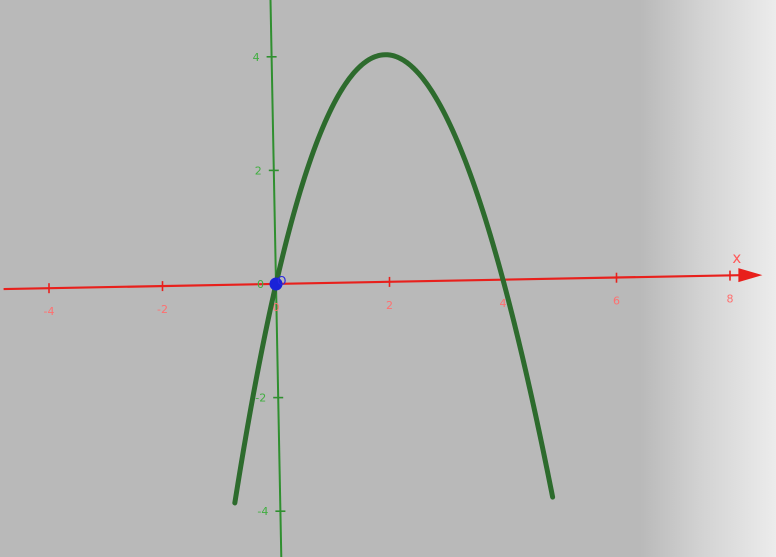 The height and width of the screenshot is (557, 776). What do you see at coordinates (260, 398) in the screenshot?
I see `y-tick-label: -2` at bounding box center [260, 398].